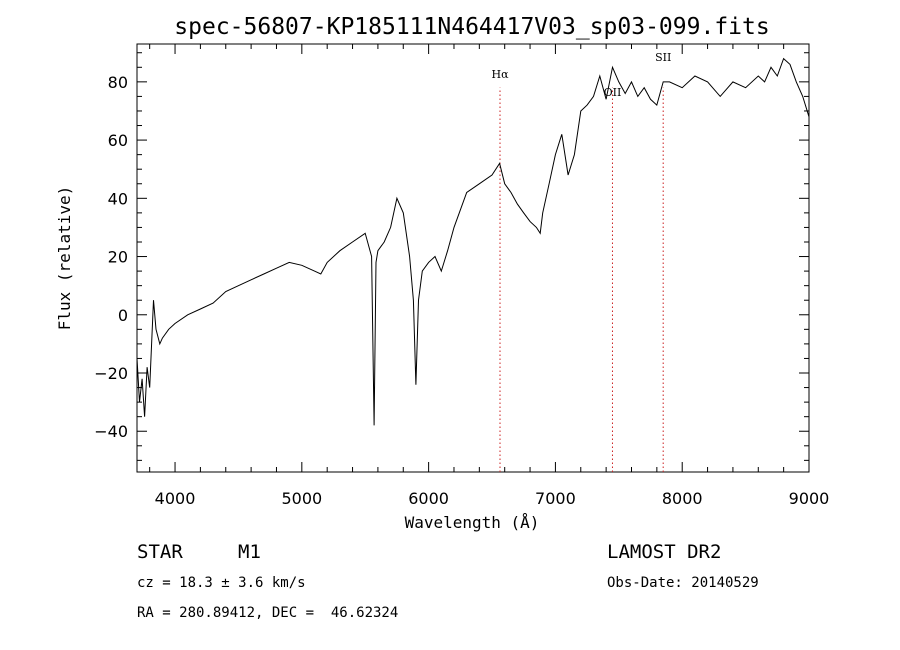 The height and width of the screenshot is (650, 900). What do you see at coordinates (123, 315) in the screenshot?
I see `y-tick-label: 0` at bounding box center [123, 315].